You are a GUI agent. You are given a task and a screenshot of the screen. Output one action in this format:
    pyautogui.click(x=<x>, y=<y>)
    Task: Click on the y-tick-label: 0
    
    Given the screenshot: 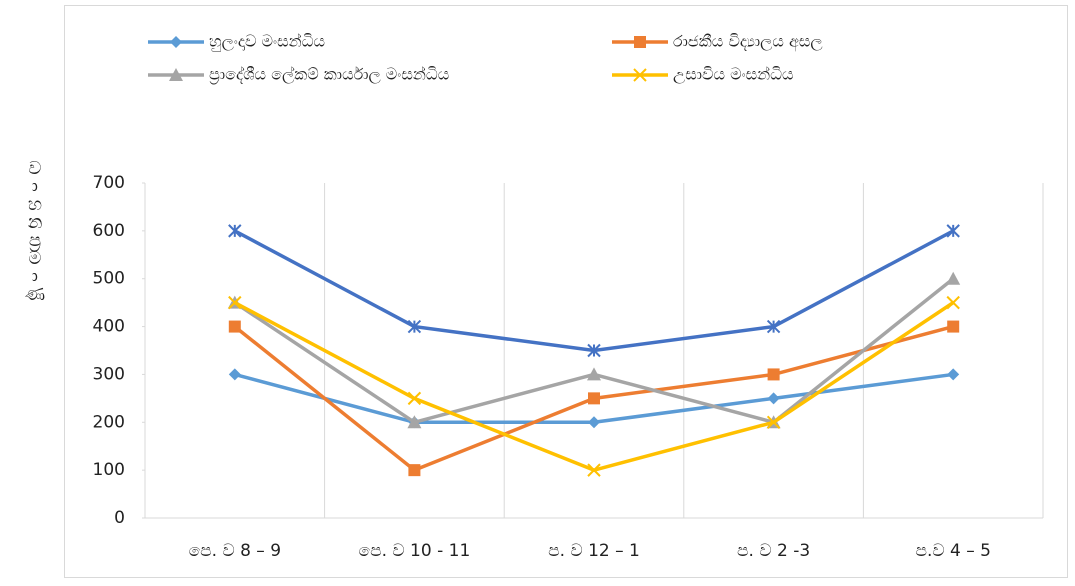 What is the action you would take?
    pyautogui.click(x=119, y=518)
    